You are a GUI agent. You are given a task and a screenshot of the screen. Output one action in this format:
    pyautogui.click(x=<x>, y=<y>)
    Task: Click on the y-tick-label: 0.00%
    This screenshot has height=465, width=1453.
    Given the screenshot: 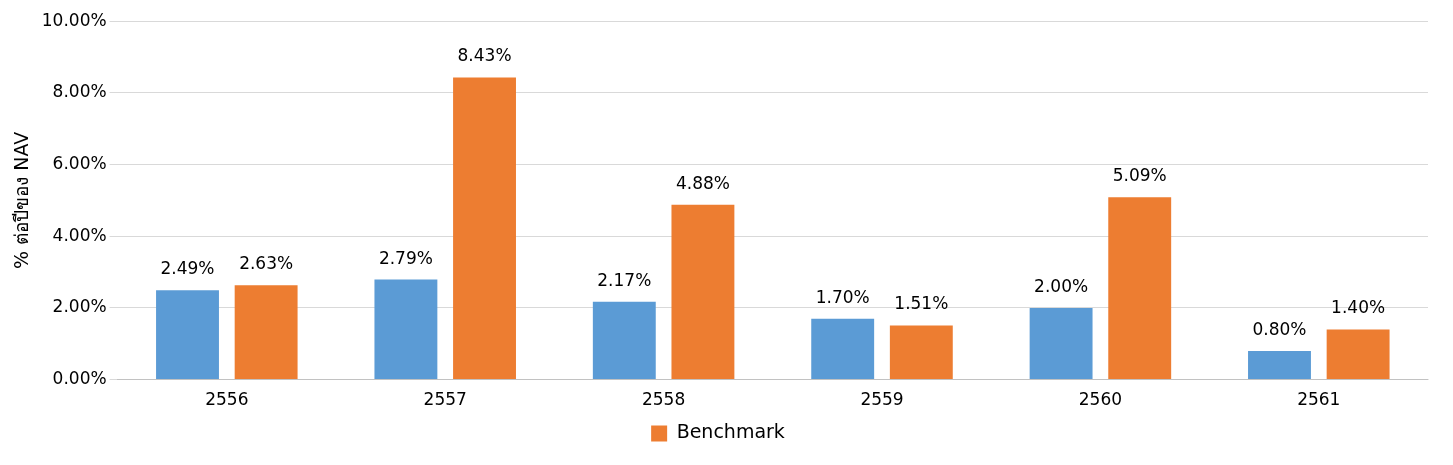 What is the action you would take?
    pyautogui.click(x=79, y=378)
    